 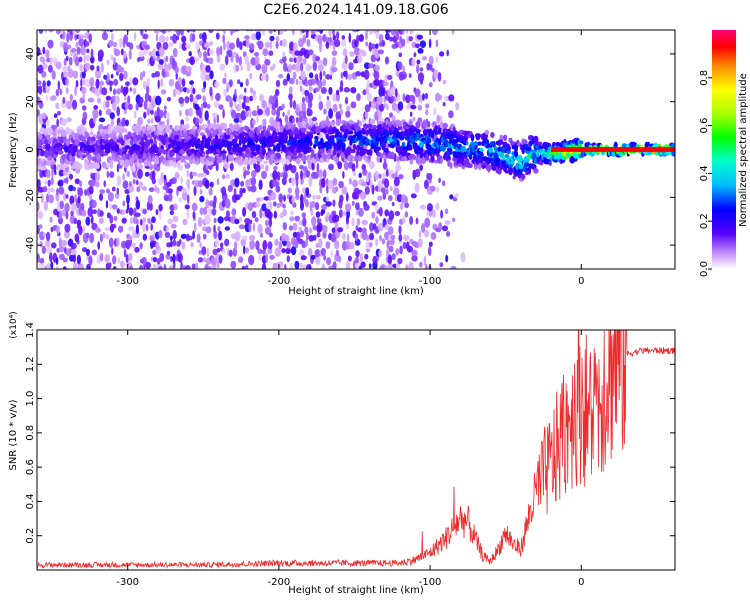 I want to click on colorbar-label: Normalized spectral amplitude, so click(x=743, y=150).